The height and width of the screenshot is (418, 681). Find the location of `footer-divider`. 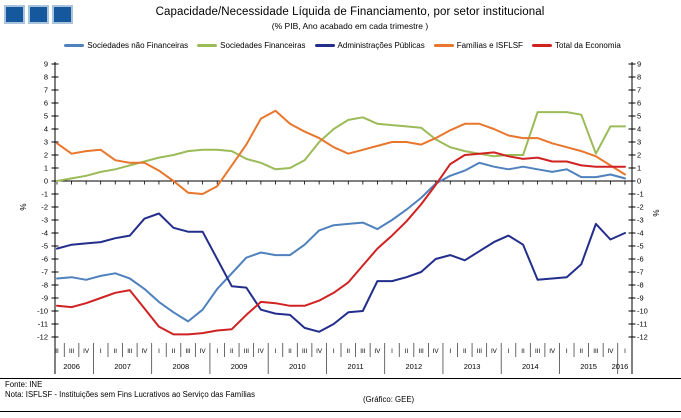

footer-divider is located at coordinates (340, 378).